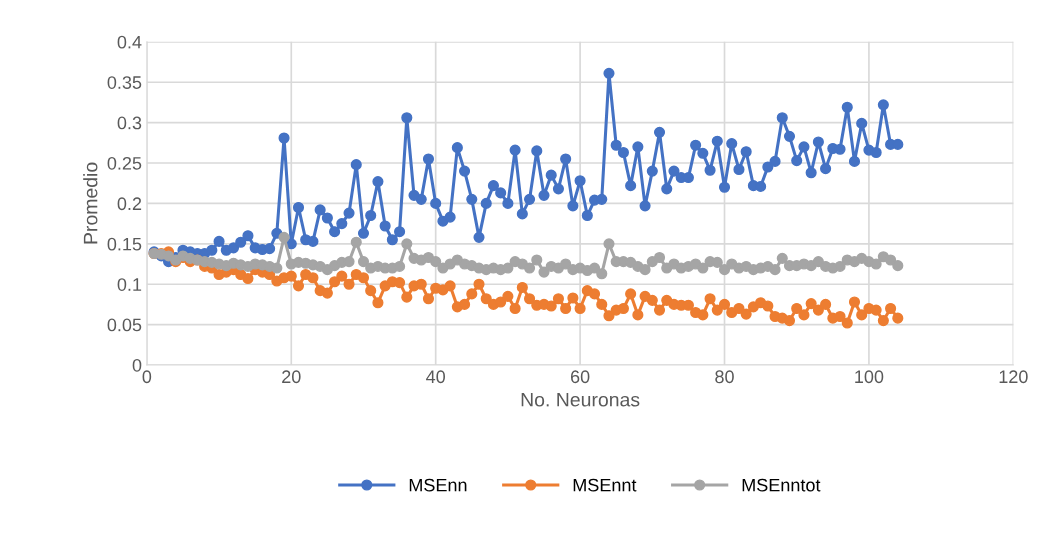 The height and width of the screenshot is (536, 1049). Describe the element at coordinates (580, 399) in the screenshot. I see `x-axis-title: No. Neuronas` at that location.